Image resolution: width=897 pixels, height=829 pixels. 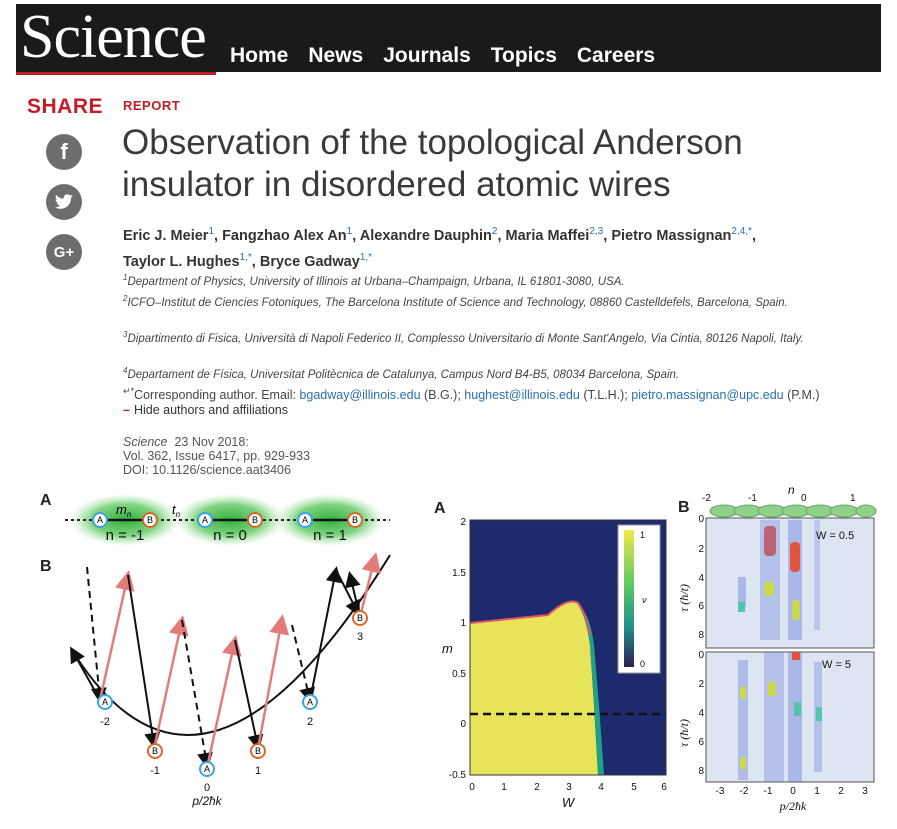 I want to click on x-tick: 5, so click(x=634, y=787).